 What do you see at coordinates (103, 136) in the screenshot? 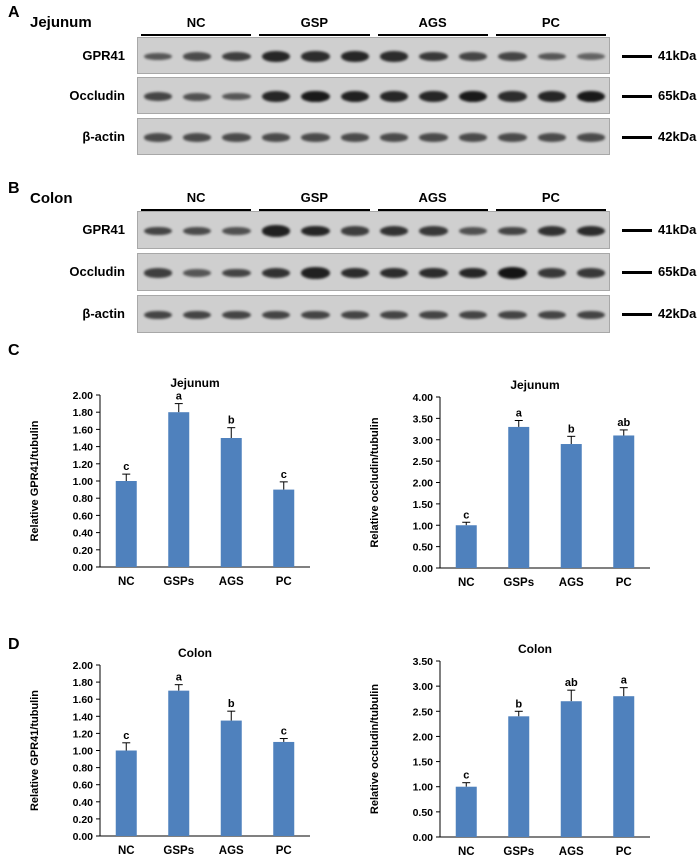
I see `blot-row-label: β-actin` at bounding box center [103, 136].